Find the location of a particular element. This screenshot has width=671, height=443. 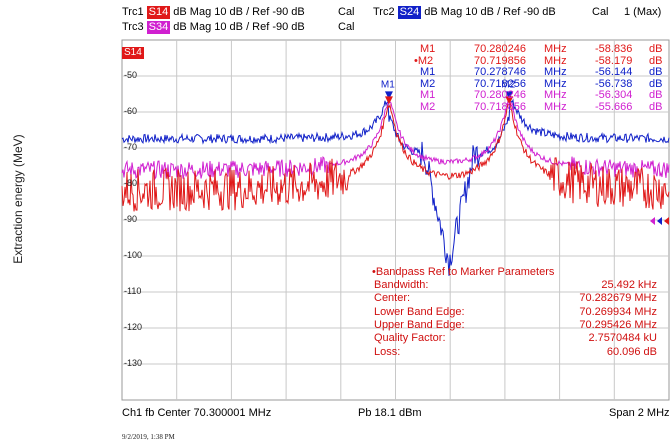

marker-frequency: 70.718856 is located at coordinates (500, 106).